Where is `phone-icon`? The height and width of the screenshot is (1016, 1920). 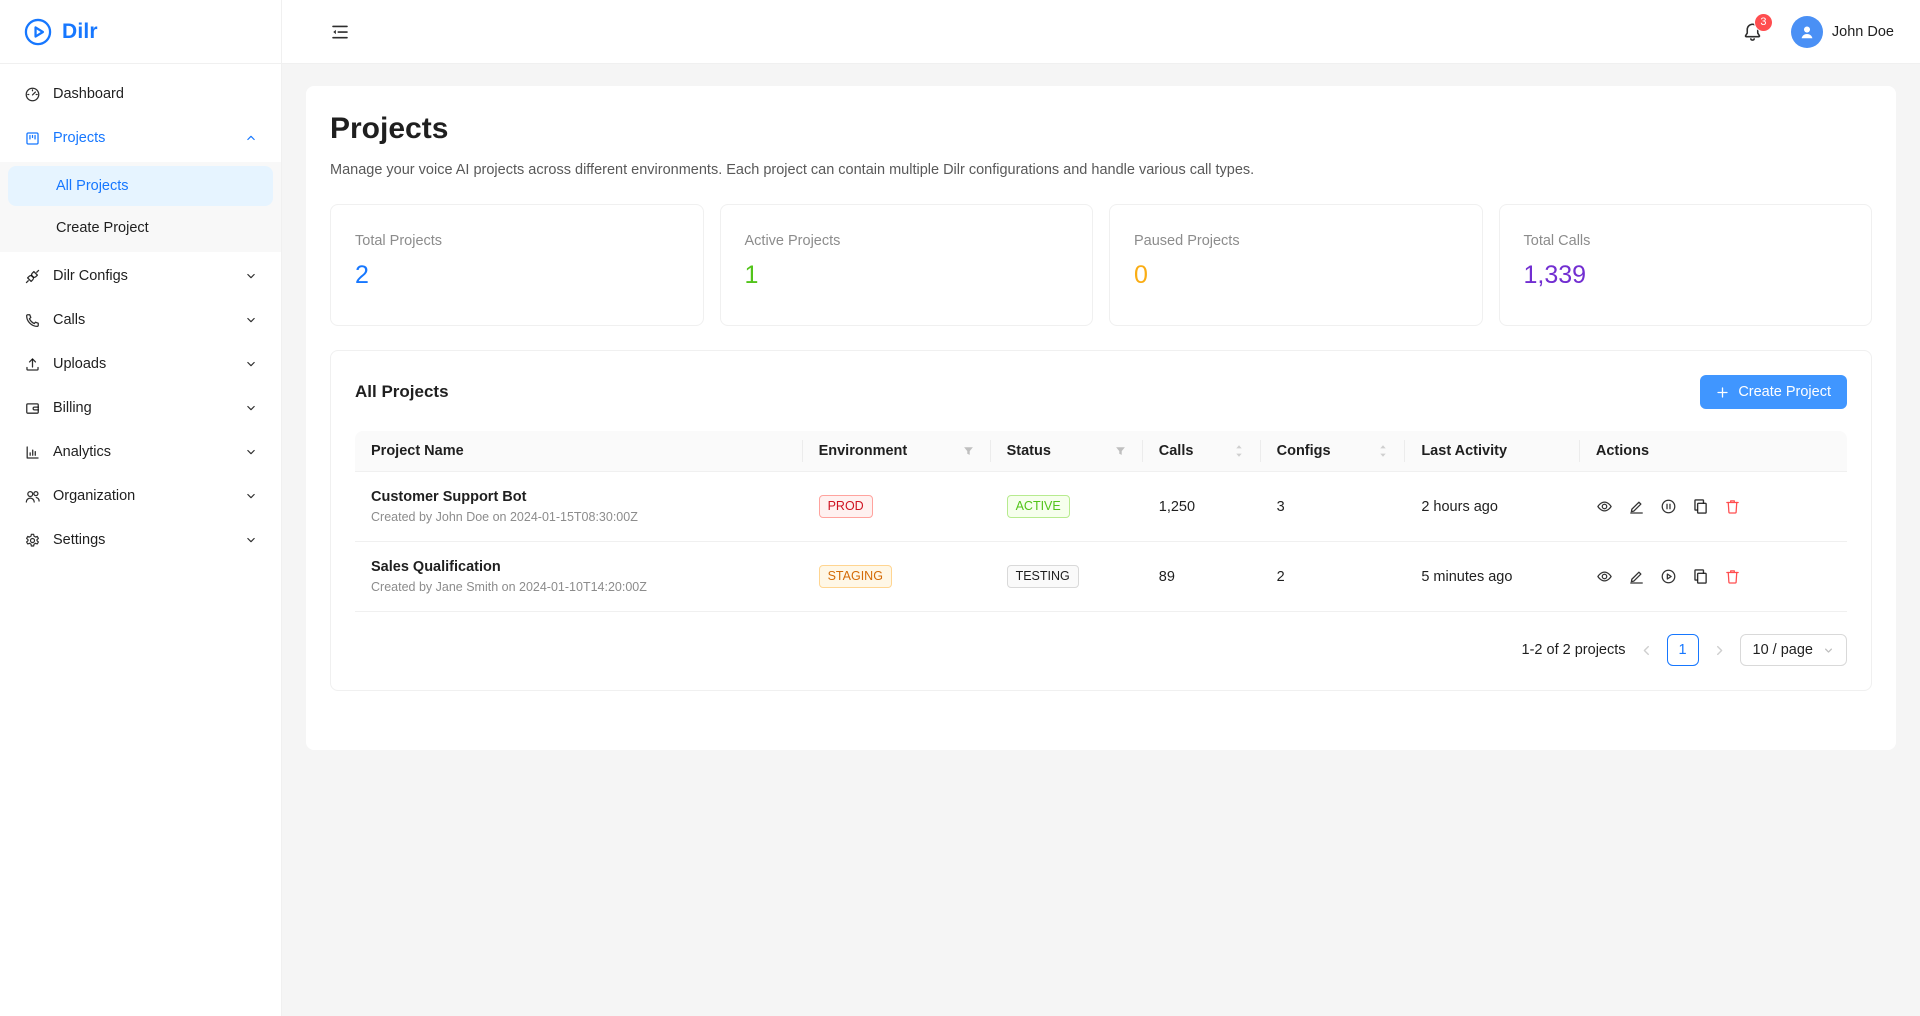
phone-icon is located at coordinates (32, 320).